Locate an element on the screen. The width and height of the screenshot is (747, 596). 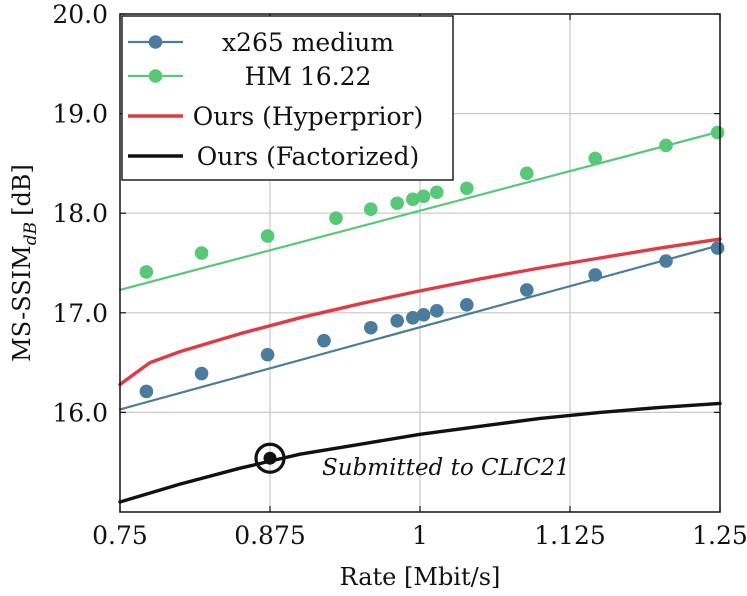
legend-label-1: HM 16.22 is located at coordinates (308, 76).